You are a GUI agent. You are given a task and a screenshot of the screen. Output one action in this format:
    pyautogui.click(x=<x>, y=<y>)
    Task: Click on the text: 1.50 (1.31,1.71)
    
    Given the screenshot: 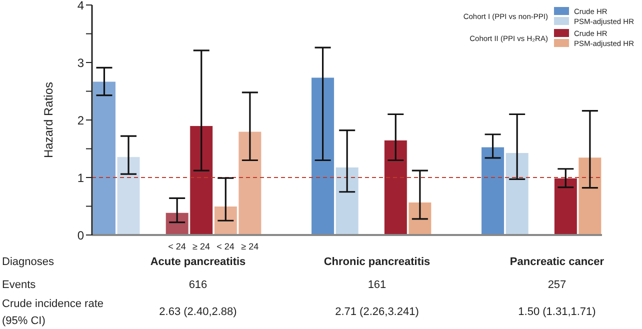 What is the action you would take?
    pyautogui.click(x=557, y=312)
    